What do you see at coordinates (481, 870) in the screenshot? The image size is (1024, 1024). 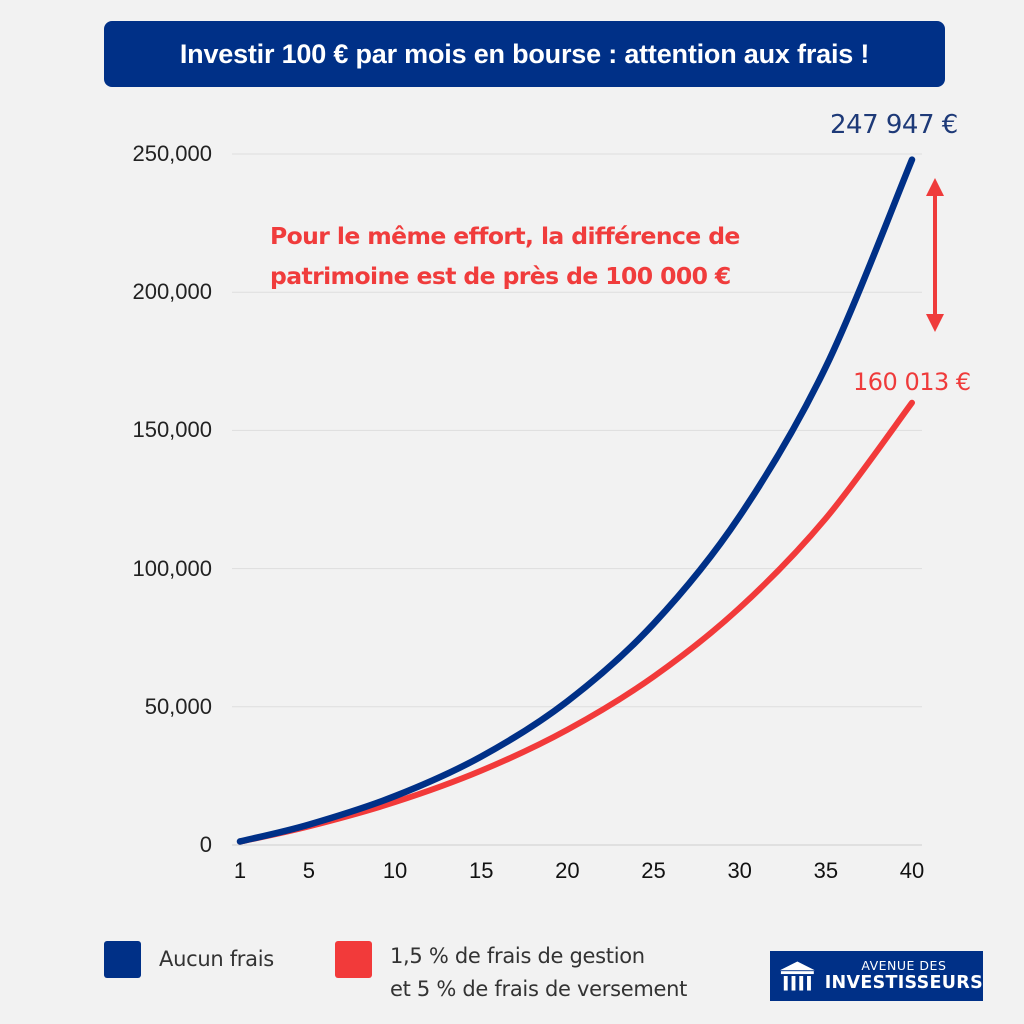 I see `x-tick-label: 15` at bounding box center [481, 870].